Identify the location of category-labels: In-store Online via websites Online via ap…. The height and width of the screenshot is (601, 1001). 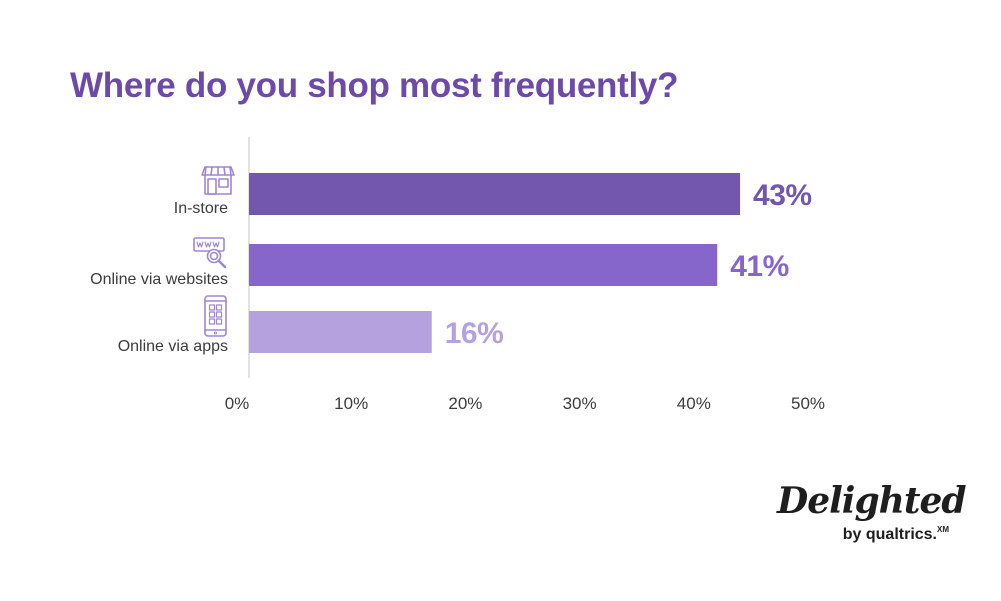
(159, 277).